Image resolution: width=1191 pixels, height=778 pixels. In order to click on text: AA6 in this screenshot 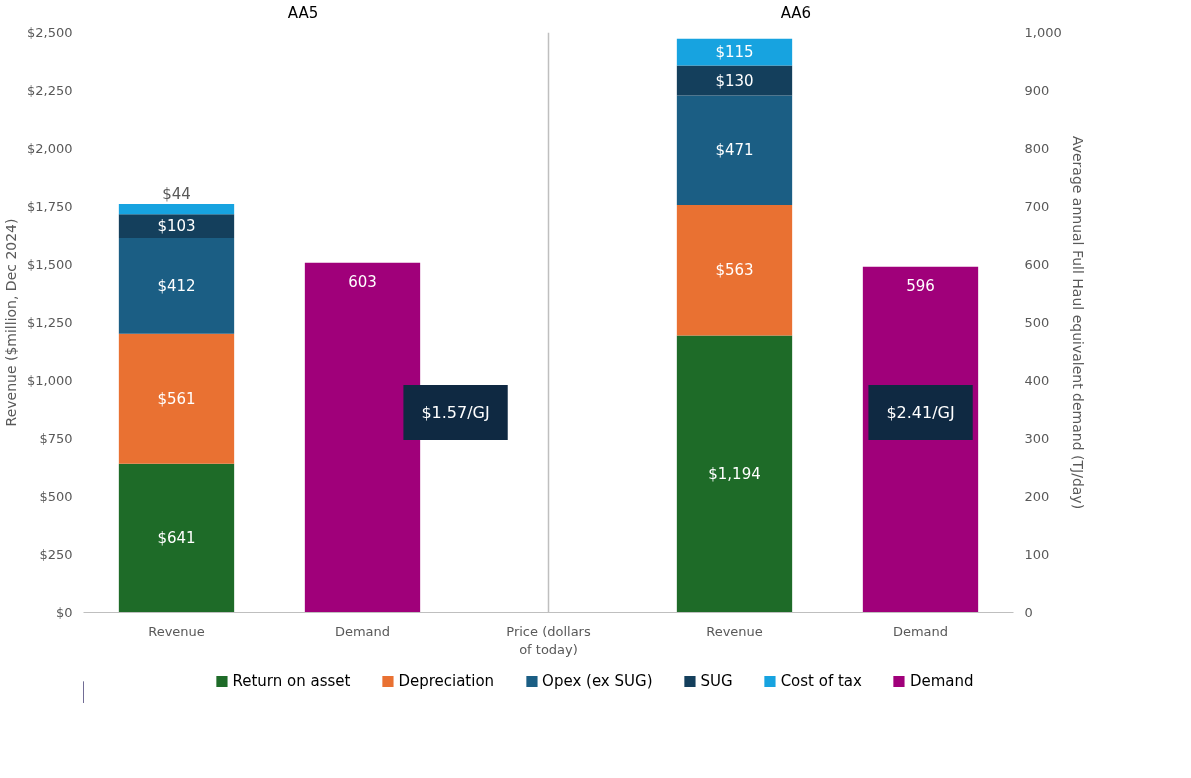, I will do `click(796, 12)`.